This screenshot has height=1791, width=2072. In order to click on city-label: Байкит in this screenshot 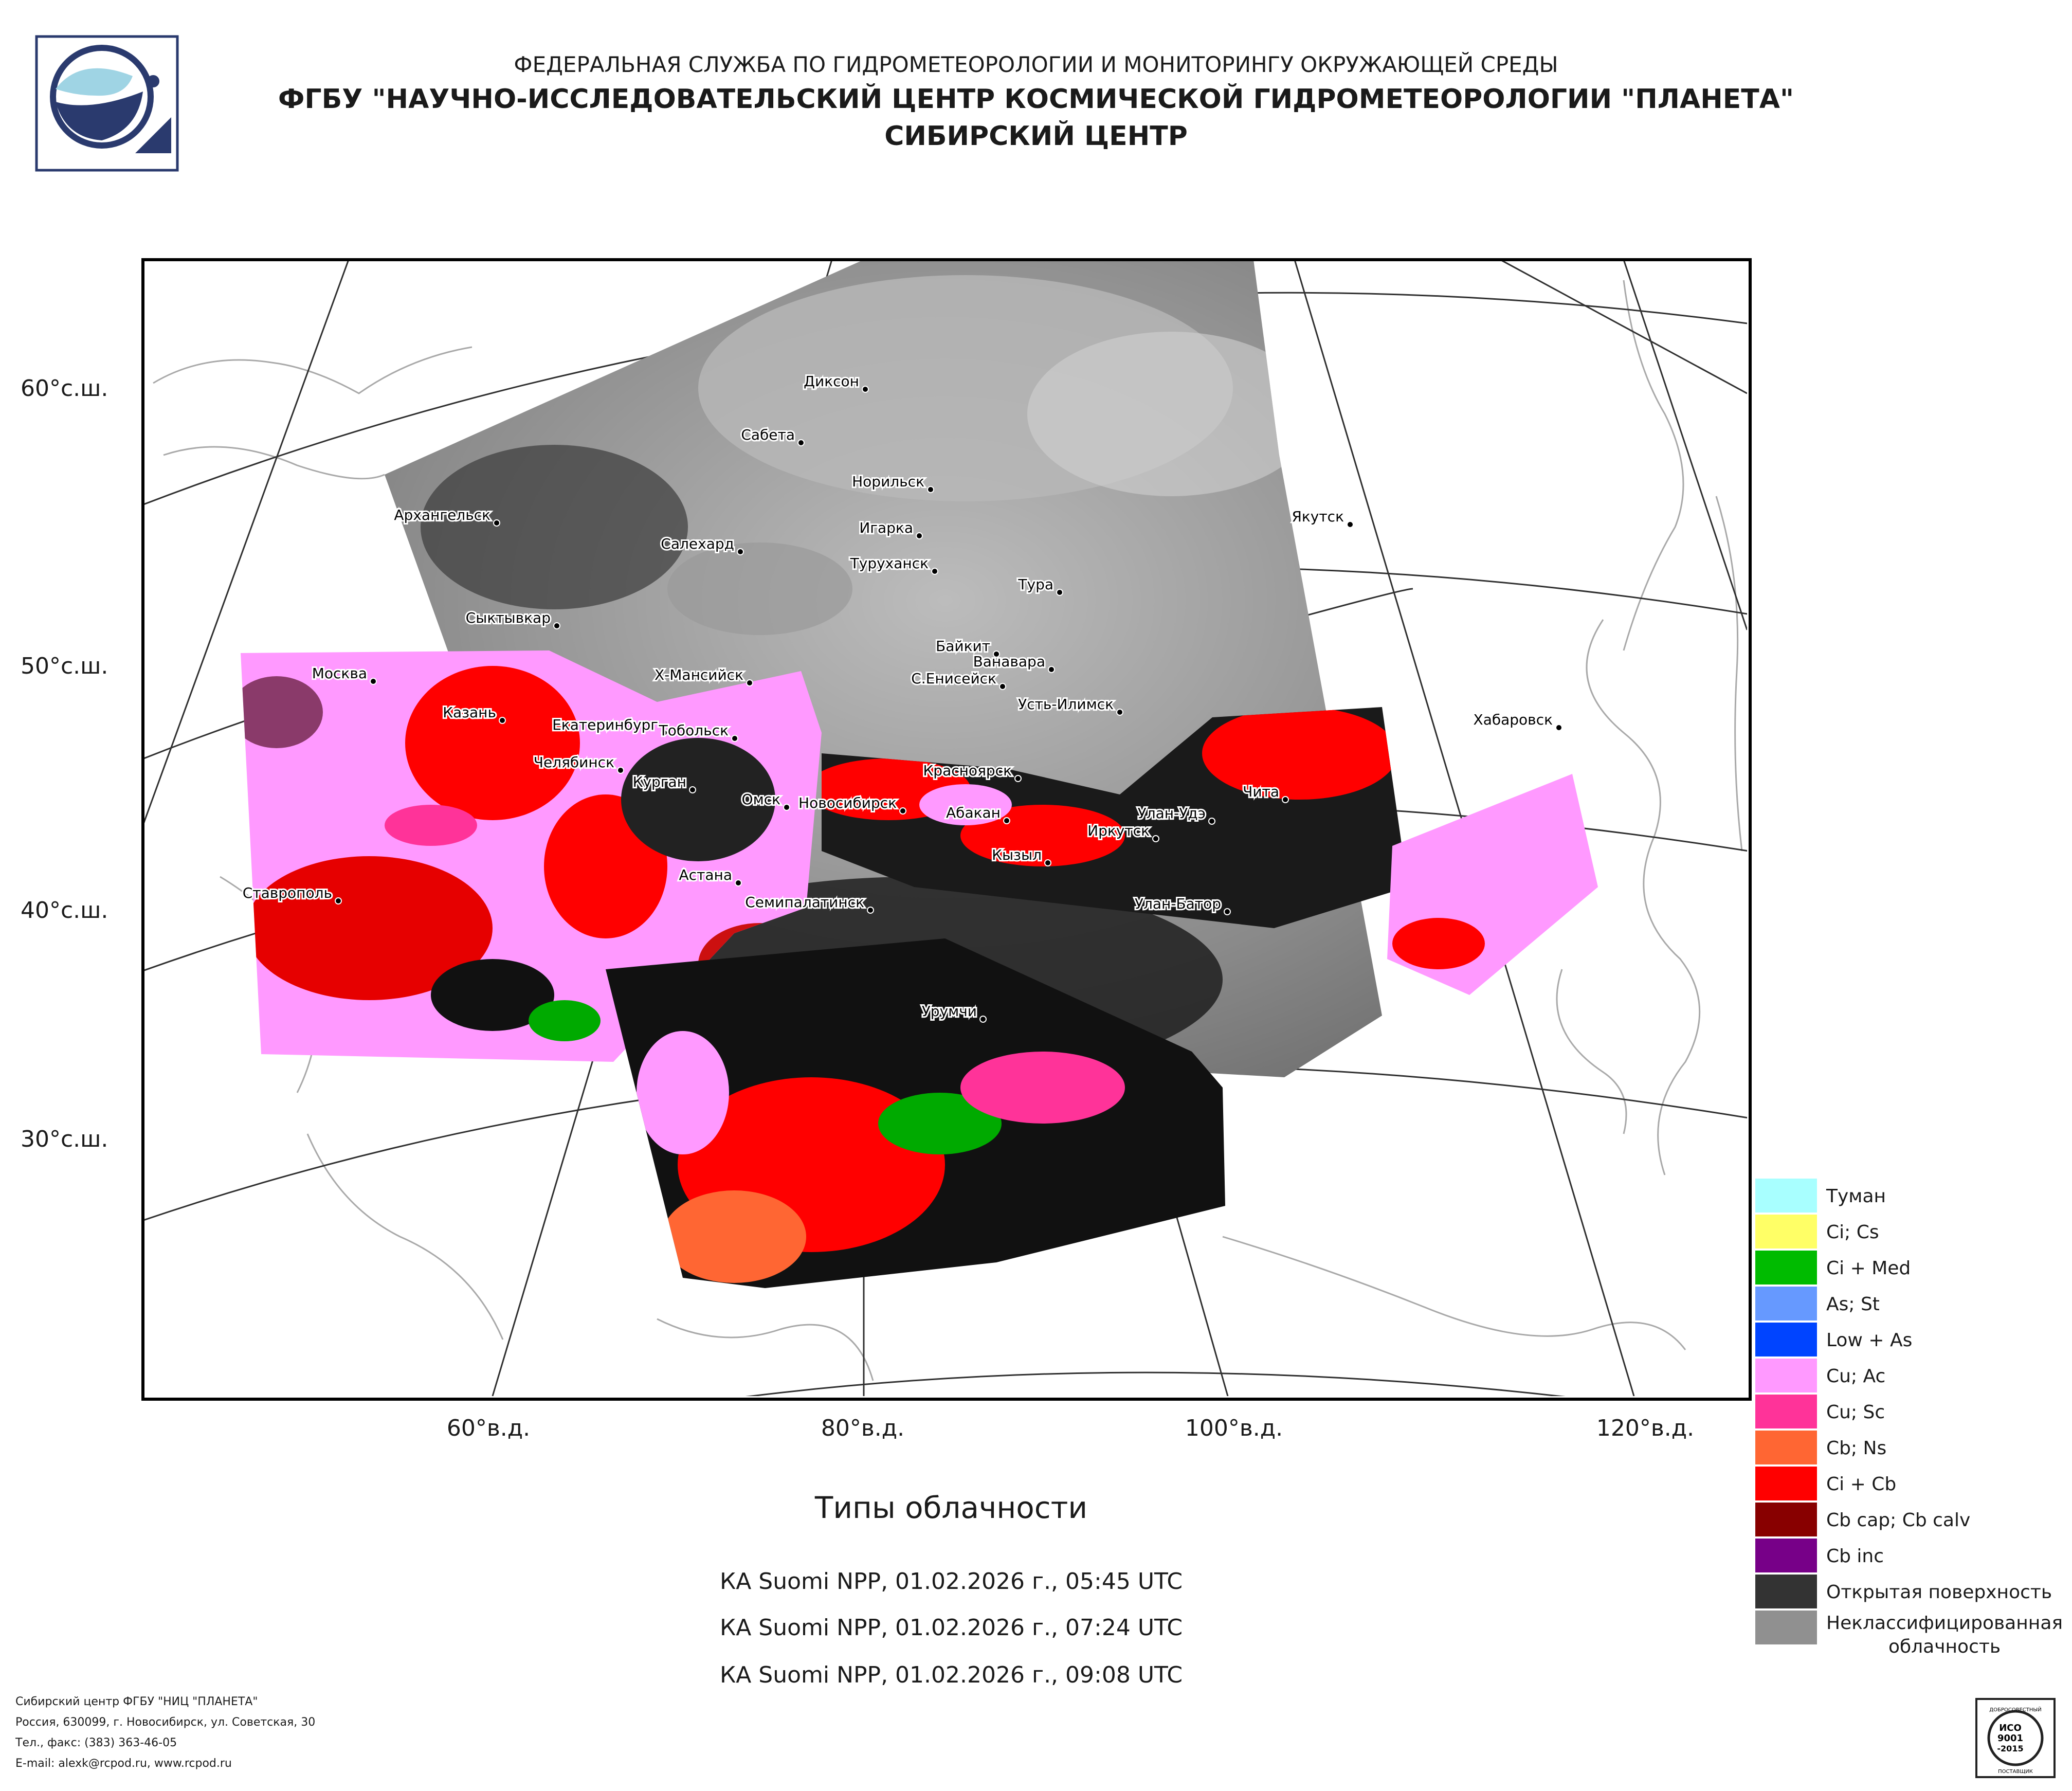, I will do `click(963, 646)`.